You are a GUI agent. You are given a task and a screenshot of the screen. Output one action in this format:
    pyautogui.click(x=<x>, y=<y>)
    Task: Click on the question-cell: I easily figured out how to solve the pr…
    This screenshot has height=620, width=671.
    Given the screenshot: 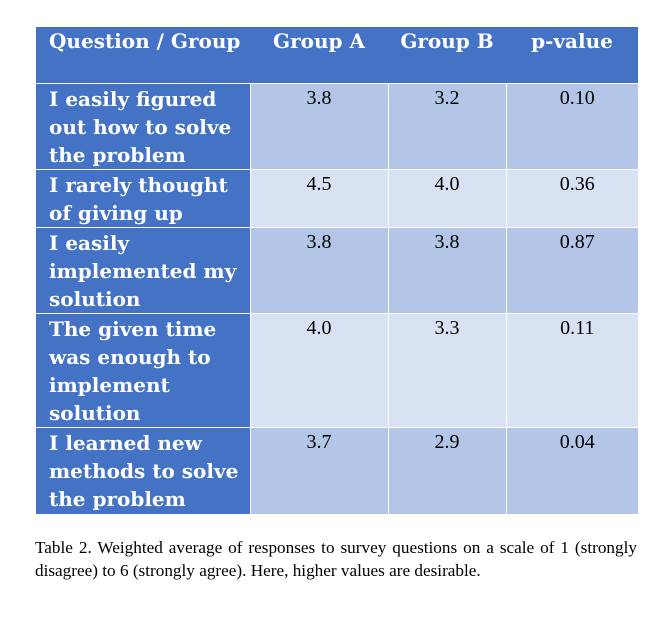 What is the action you would take?
    pyautogui.click(x=143, y=126)
    